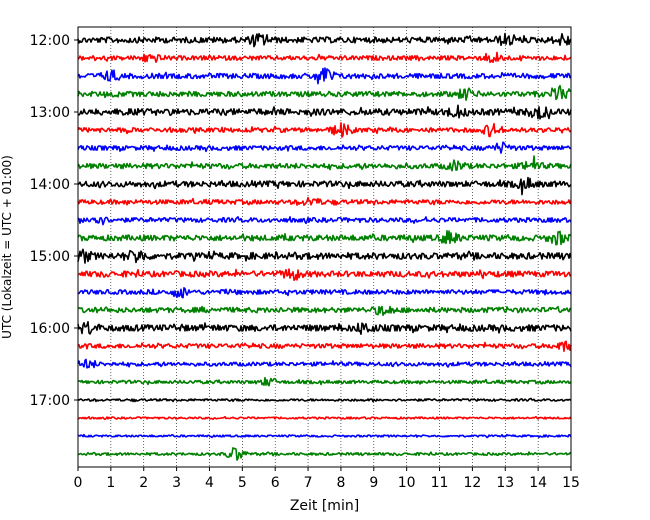 This screenshot has height=520, width=650. I want to click on x-tick-label: 9, so click(373, 483).